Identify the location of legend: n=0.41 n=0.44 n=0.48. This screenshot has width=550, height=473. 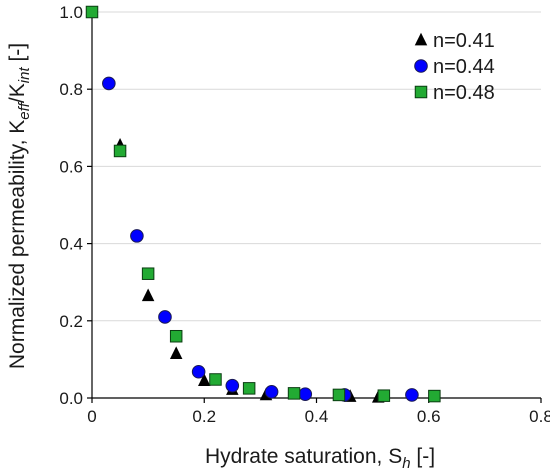
(454, 67).